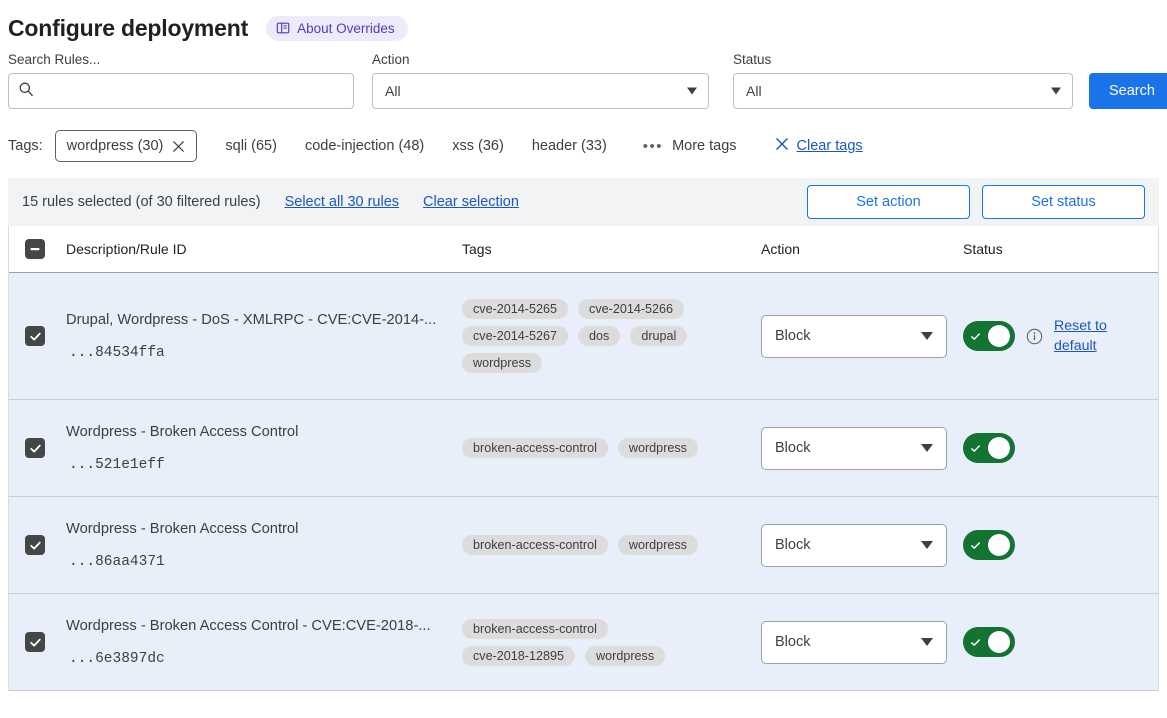  I want to click on rule-id: ...6e3897dc, so click(117, 659).